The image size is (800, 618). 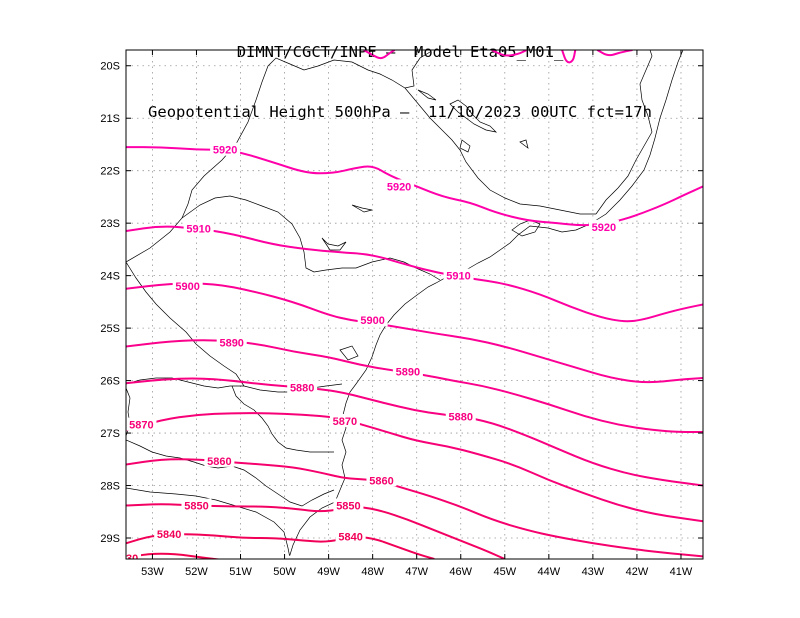 What do you see at coordinates (328, 572) in the screenshot?
I see `x-tick-label: 49W` at bounding box center [328, 572].